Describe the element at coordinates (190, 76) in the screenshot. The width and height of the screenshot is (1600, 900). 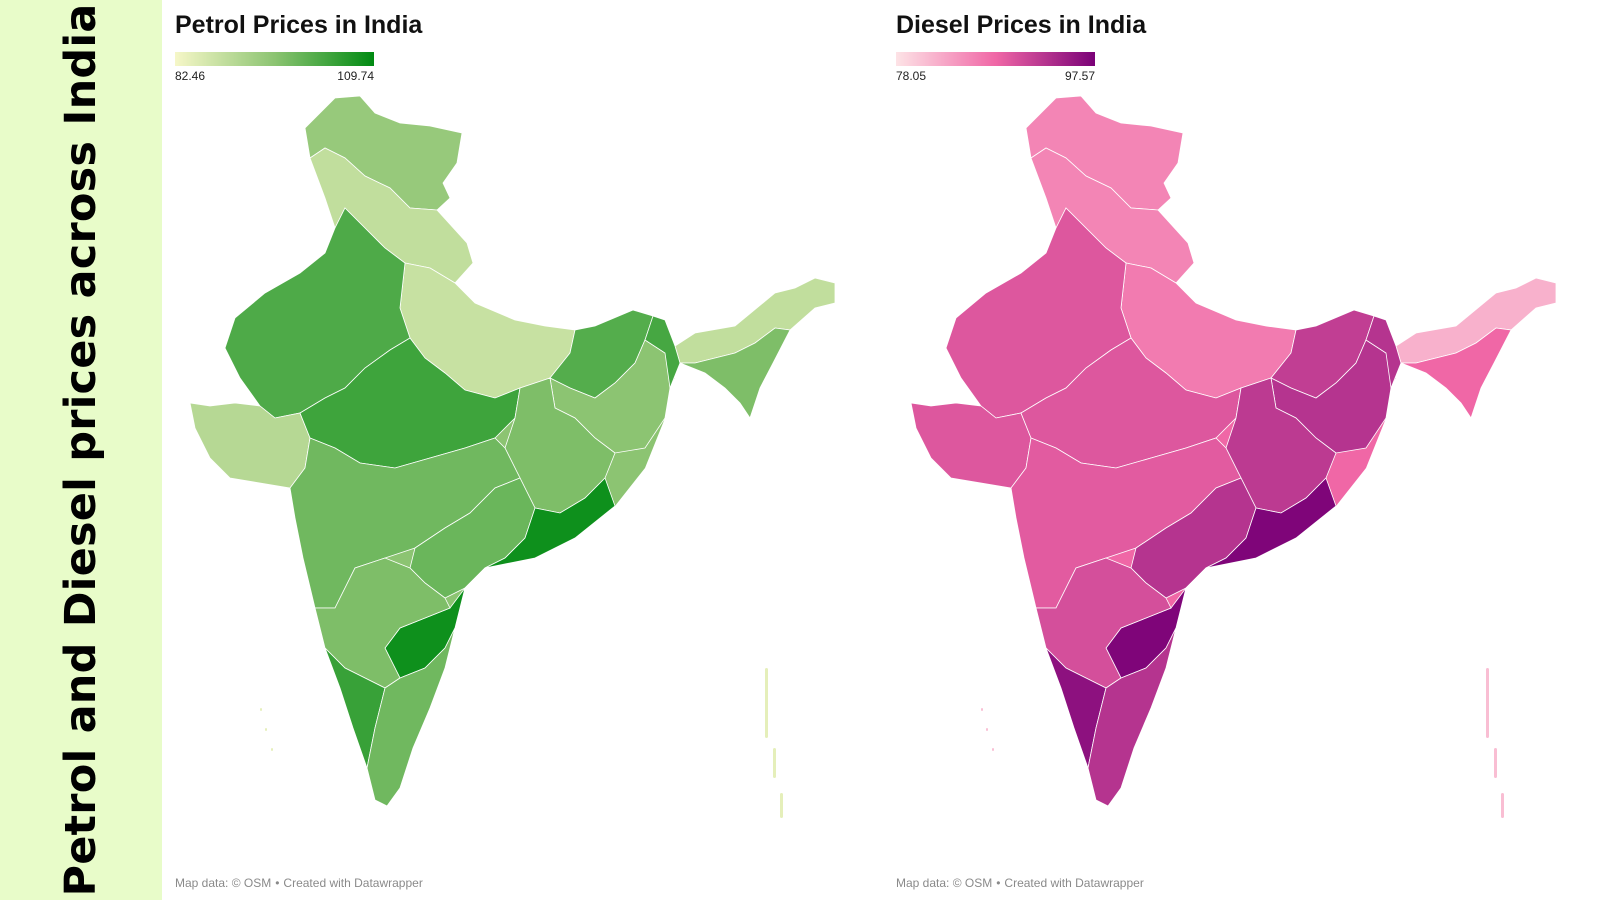
I see `petrol-legend-min: 82.46` at that location.